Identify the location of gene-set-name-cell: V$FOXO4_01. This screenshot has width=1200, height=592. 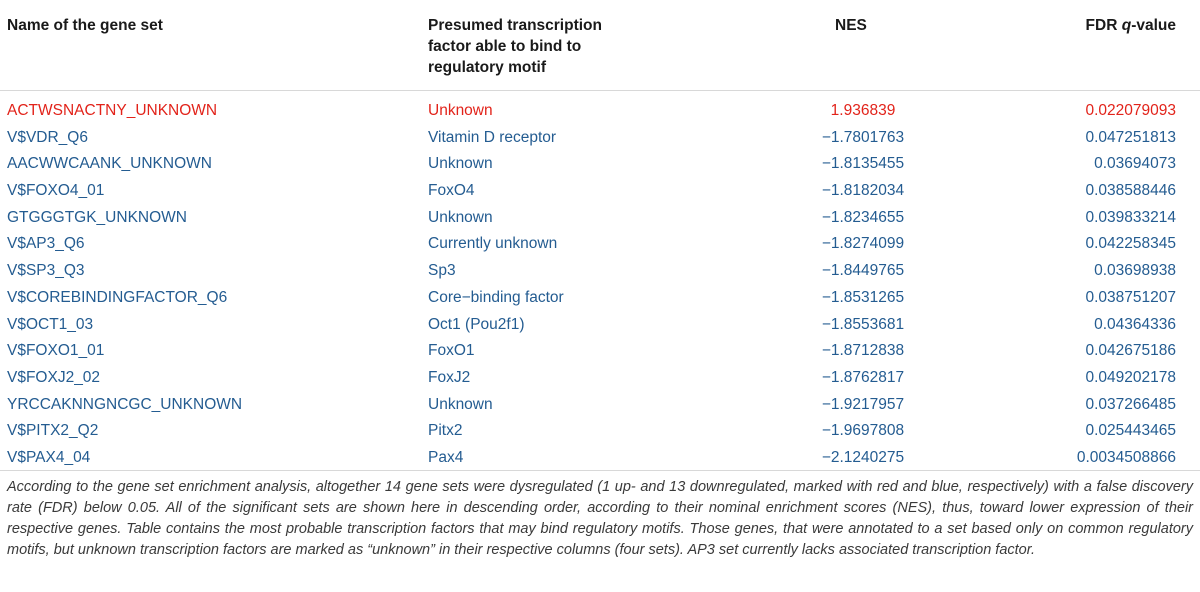
(56, 191).